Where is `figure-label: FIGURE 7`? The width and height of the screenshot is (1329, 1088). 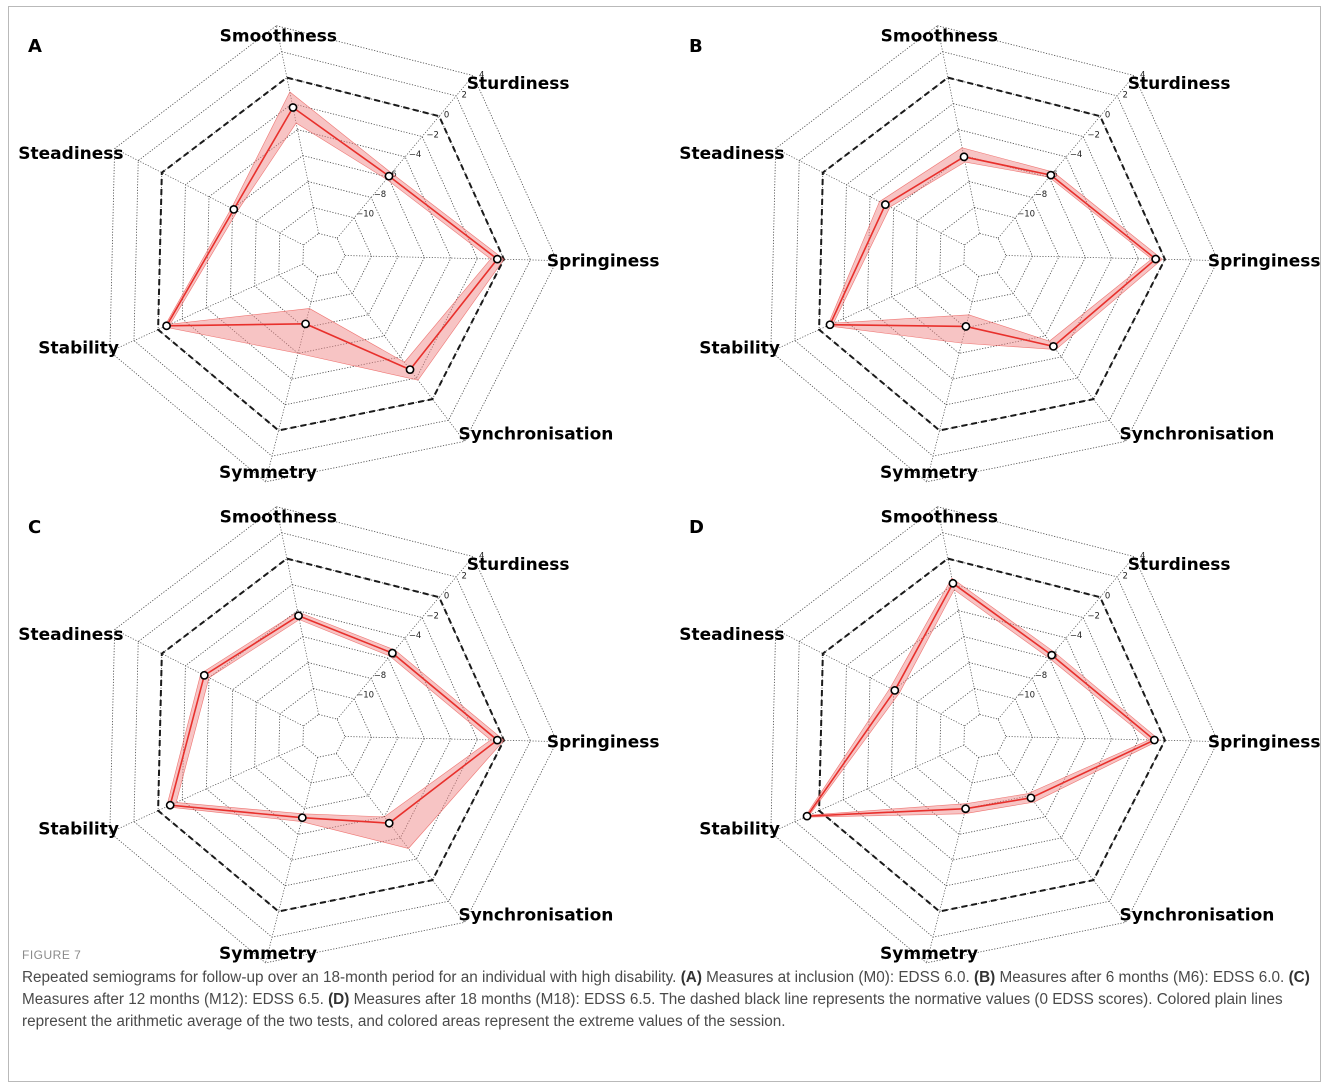 figure-label: FIGURE 7 is located at coordinates (52, 955).